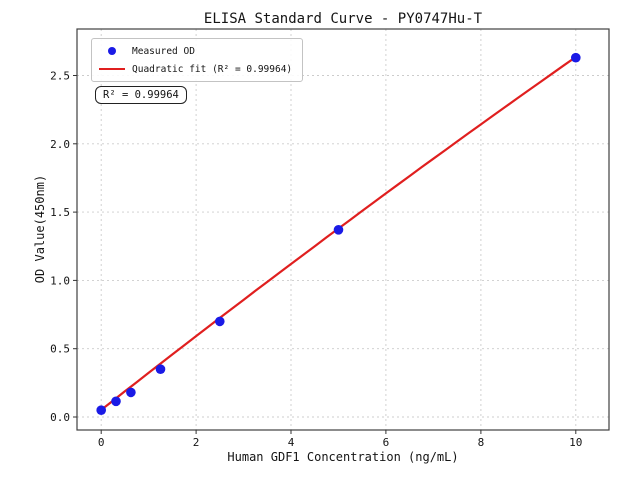 This screenshot has height=480, width=640. Describe the element at coordinates (386, 442) in the screenshot. I see `svg-text: 6` at that location.